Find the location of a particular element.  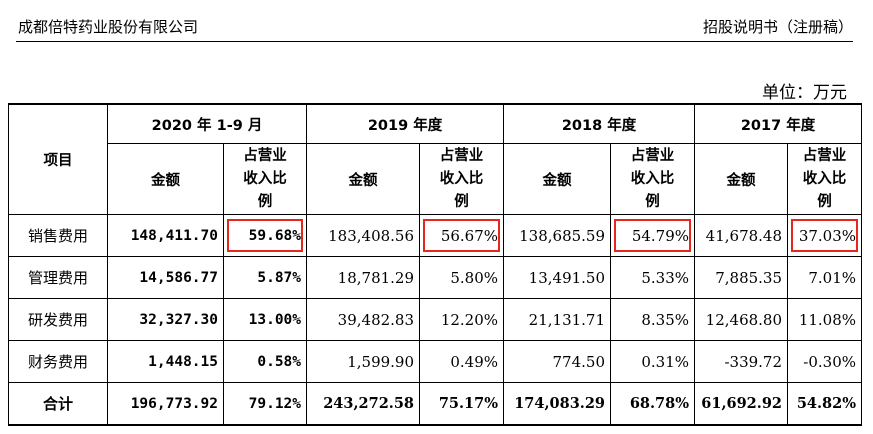

ratio-cell: 8.35% is located at coordinates (653, 319).